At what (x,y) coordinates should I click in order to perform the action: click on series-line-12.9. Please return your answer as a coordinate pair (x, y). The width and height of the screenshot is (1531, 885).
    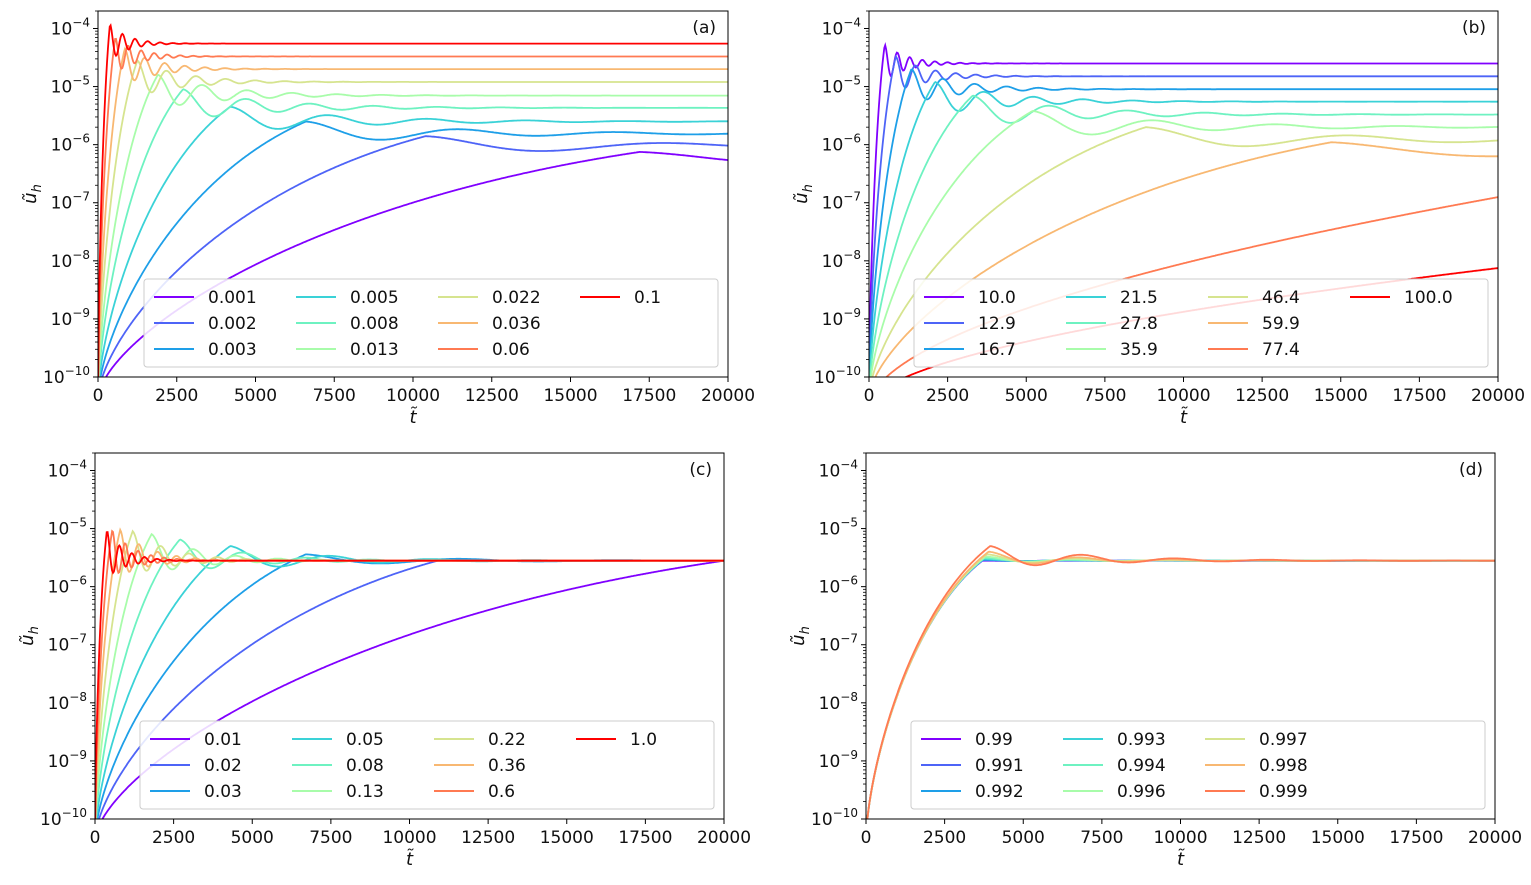
    Looking at the image, I should click on (1183, 215).